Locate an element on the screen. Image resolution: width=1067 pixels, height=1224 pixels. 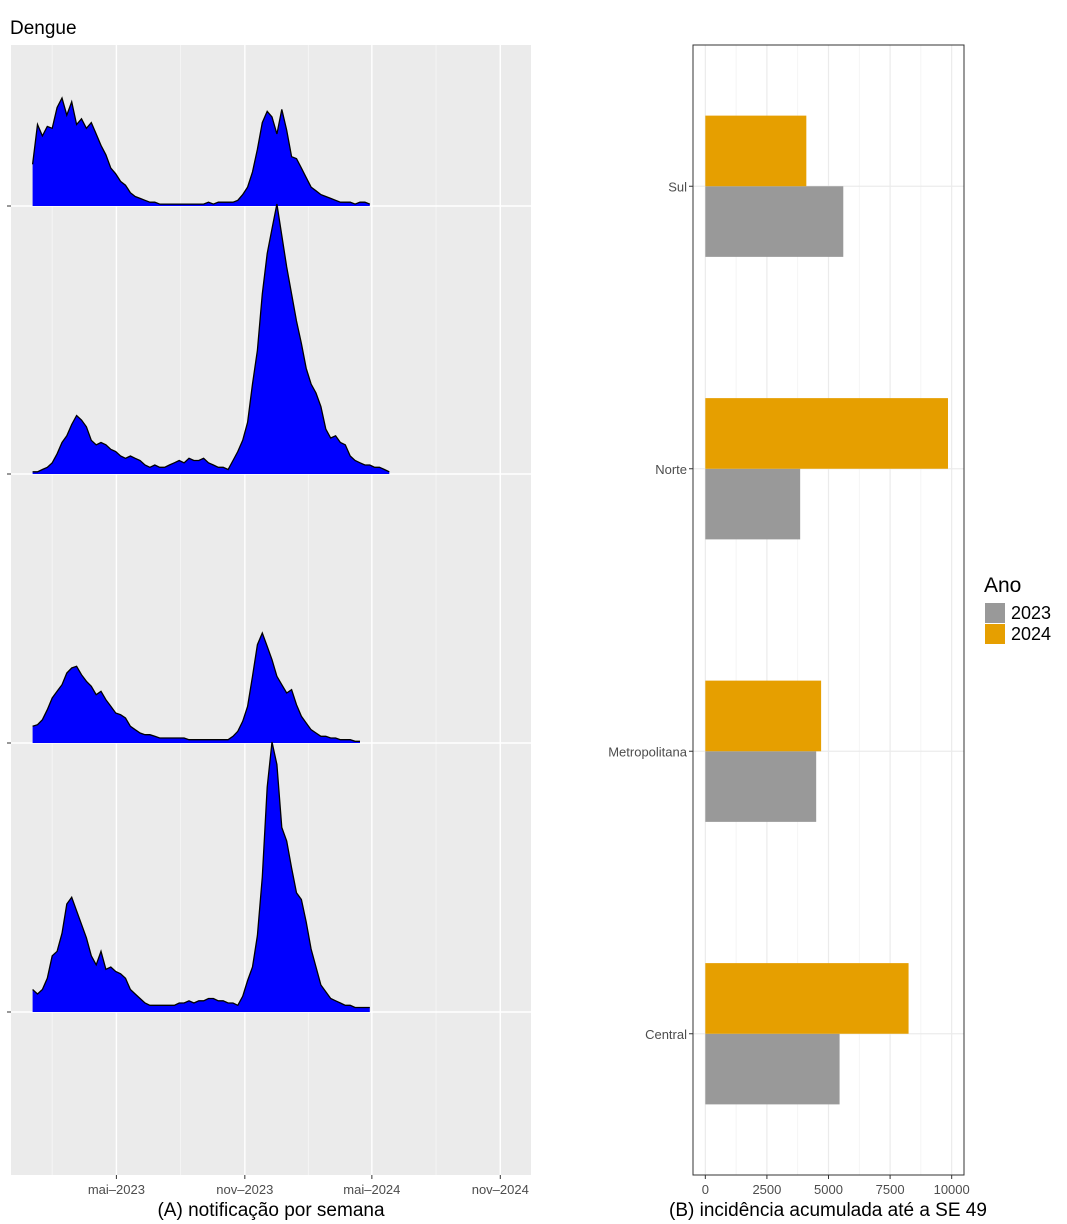
legend-swatch-2024 is located at coordinates (995, 634).